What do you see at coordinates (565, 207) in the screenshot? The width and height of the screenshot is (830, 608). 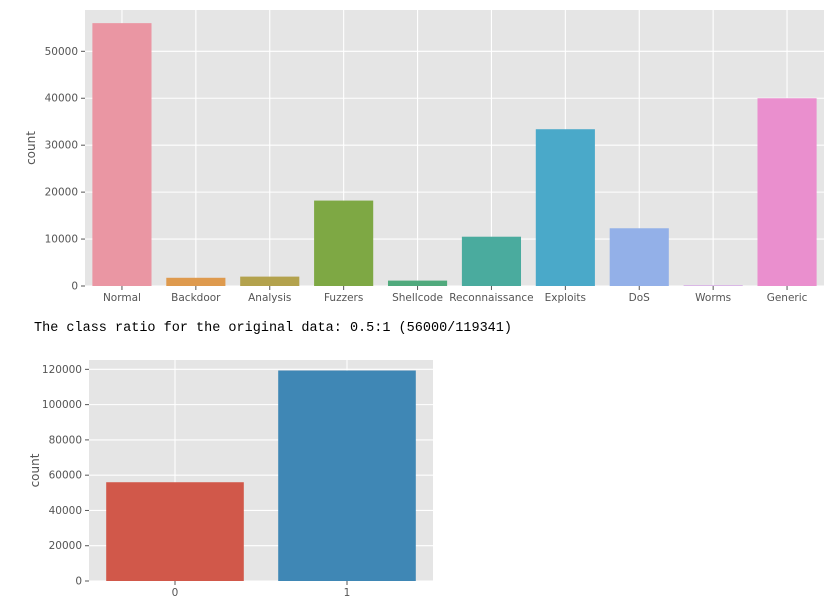 I see `bar-exploits` at bounding box center [565, 207].